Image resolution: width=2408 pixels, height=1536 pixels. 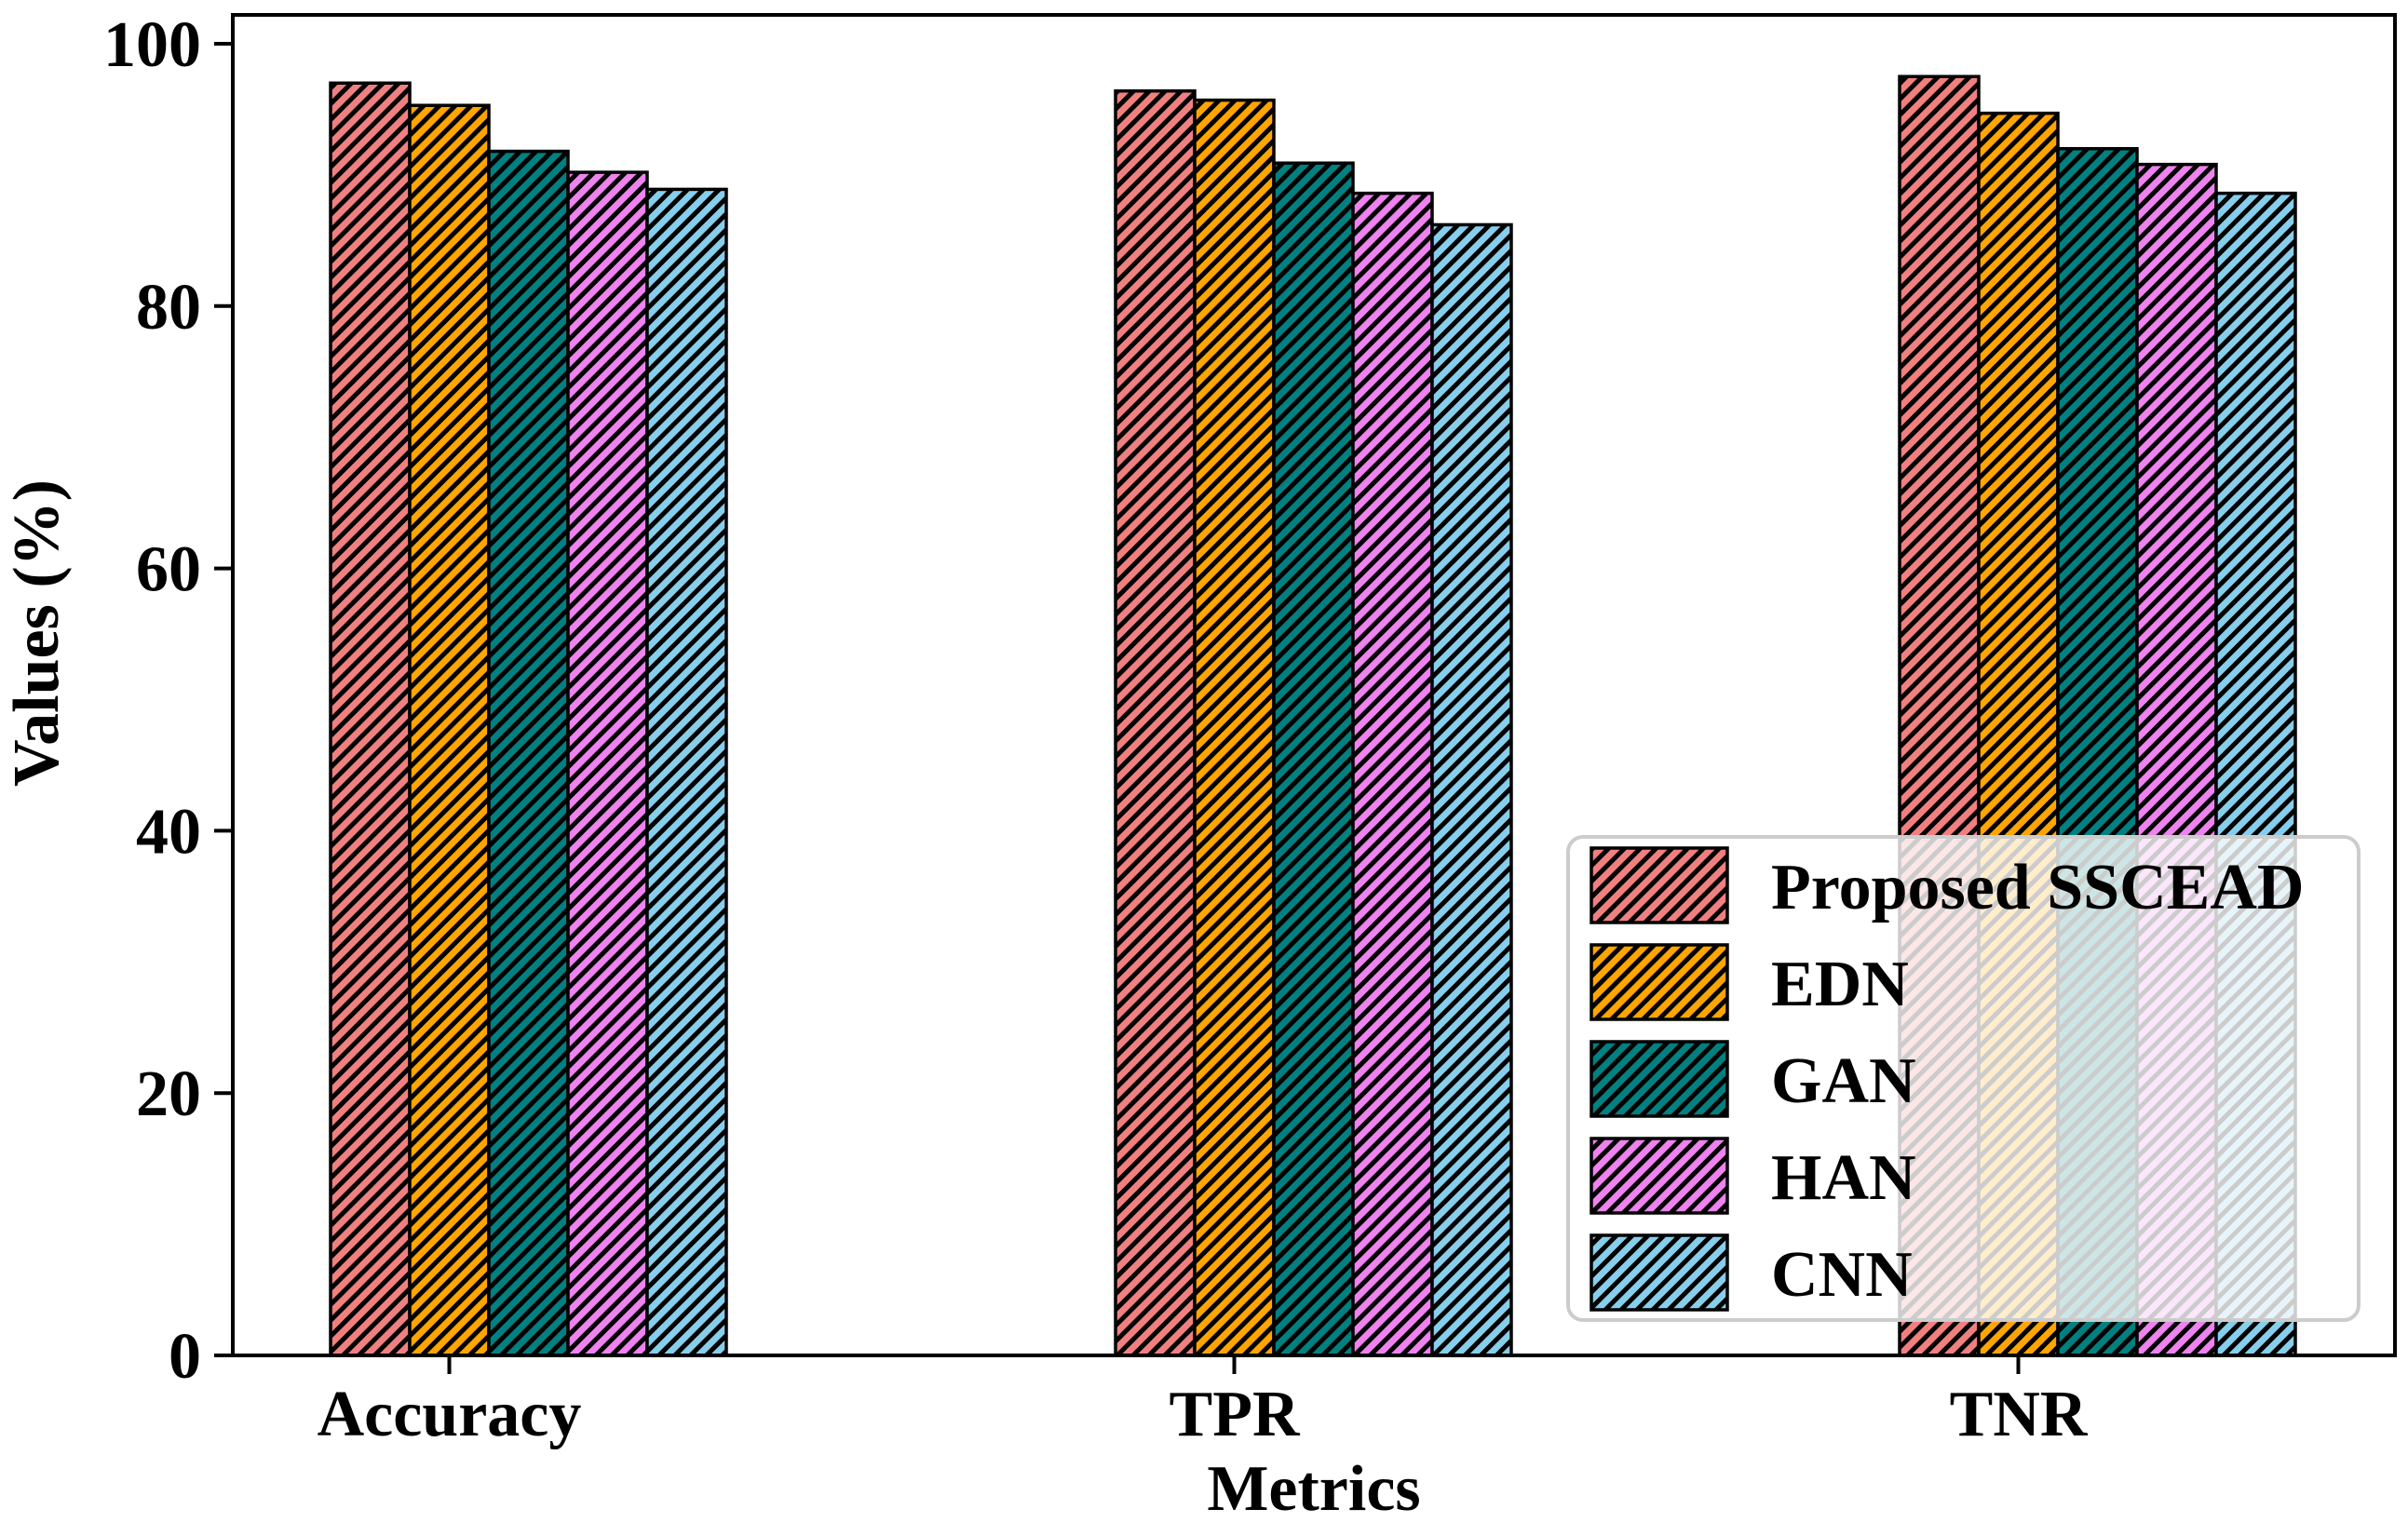 I want to click on legend-label-1: EDN, so click(x=1840, y=984).